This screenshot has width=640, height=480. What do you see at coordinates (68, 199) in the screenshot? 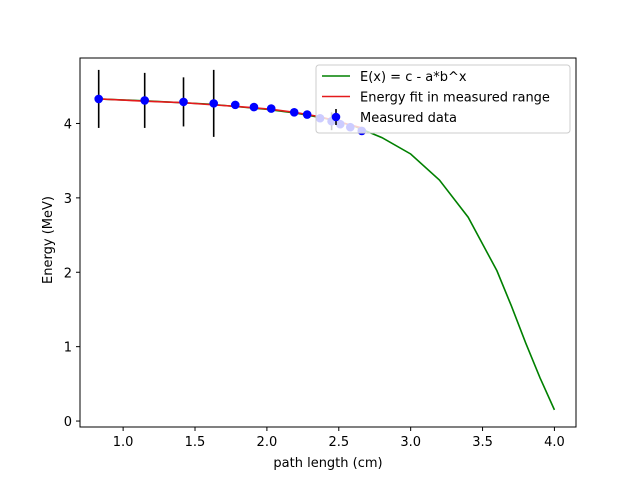
I see `y-tick-label: 3` at bounding box center [68, 199].